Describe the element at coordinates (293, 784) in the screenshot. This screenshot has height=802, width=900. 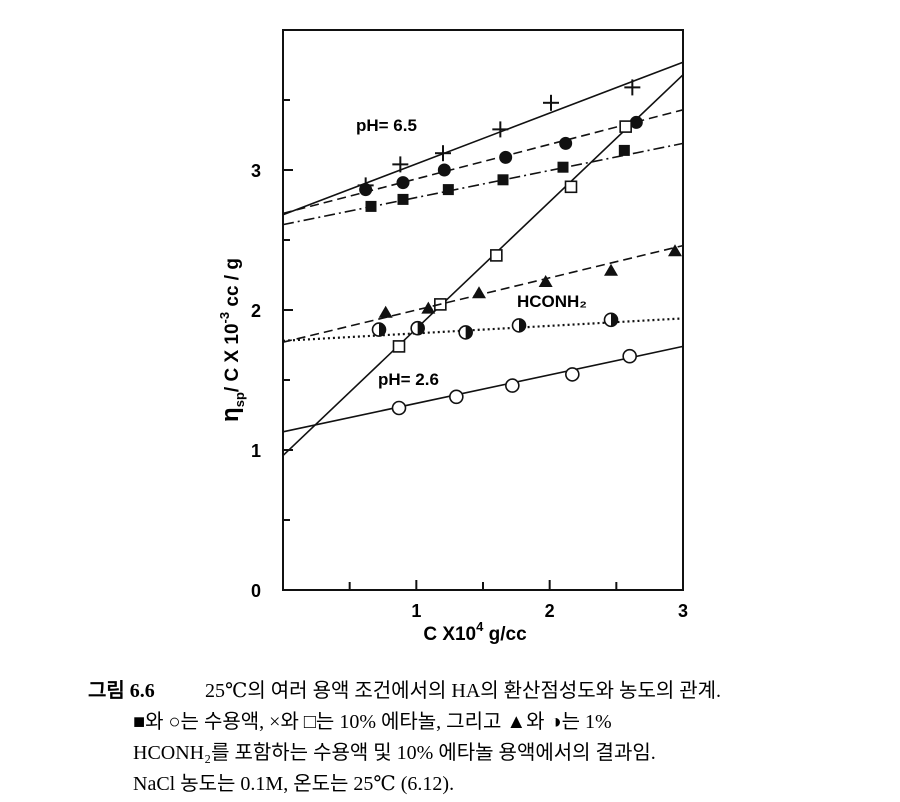
I see `caption-line: NaCl 농도는 0.1M, 온도는 25℃ (6.12).` at that location.